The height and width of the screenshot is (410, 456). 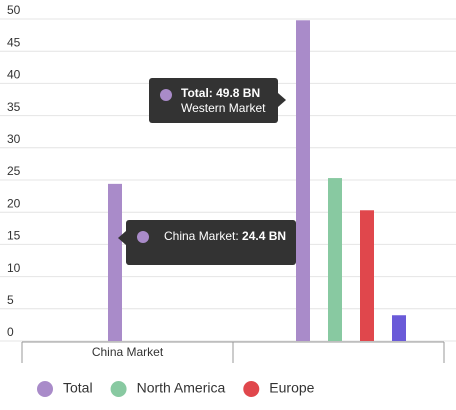 What do you see at coordinates (128, 352) in the screenshot?
I see `x-tick-label: China Market` at bounding box center [128, 352].